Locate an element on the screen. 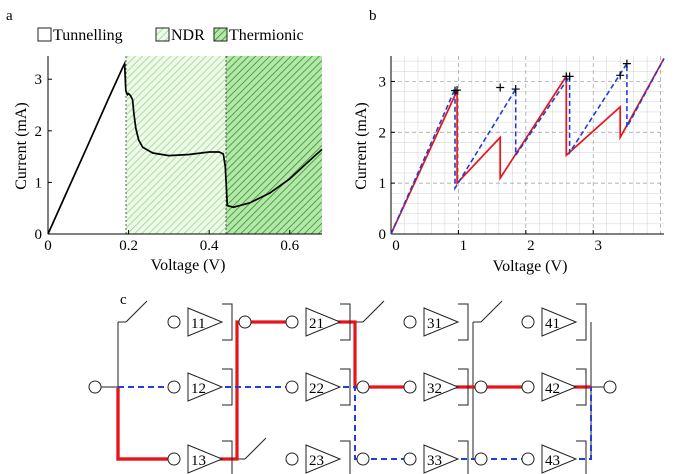  gate-21: 21 is located at coordinates (328, 322).